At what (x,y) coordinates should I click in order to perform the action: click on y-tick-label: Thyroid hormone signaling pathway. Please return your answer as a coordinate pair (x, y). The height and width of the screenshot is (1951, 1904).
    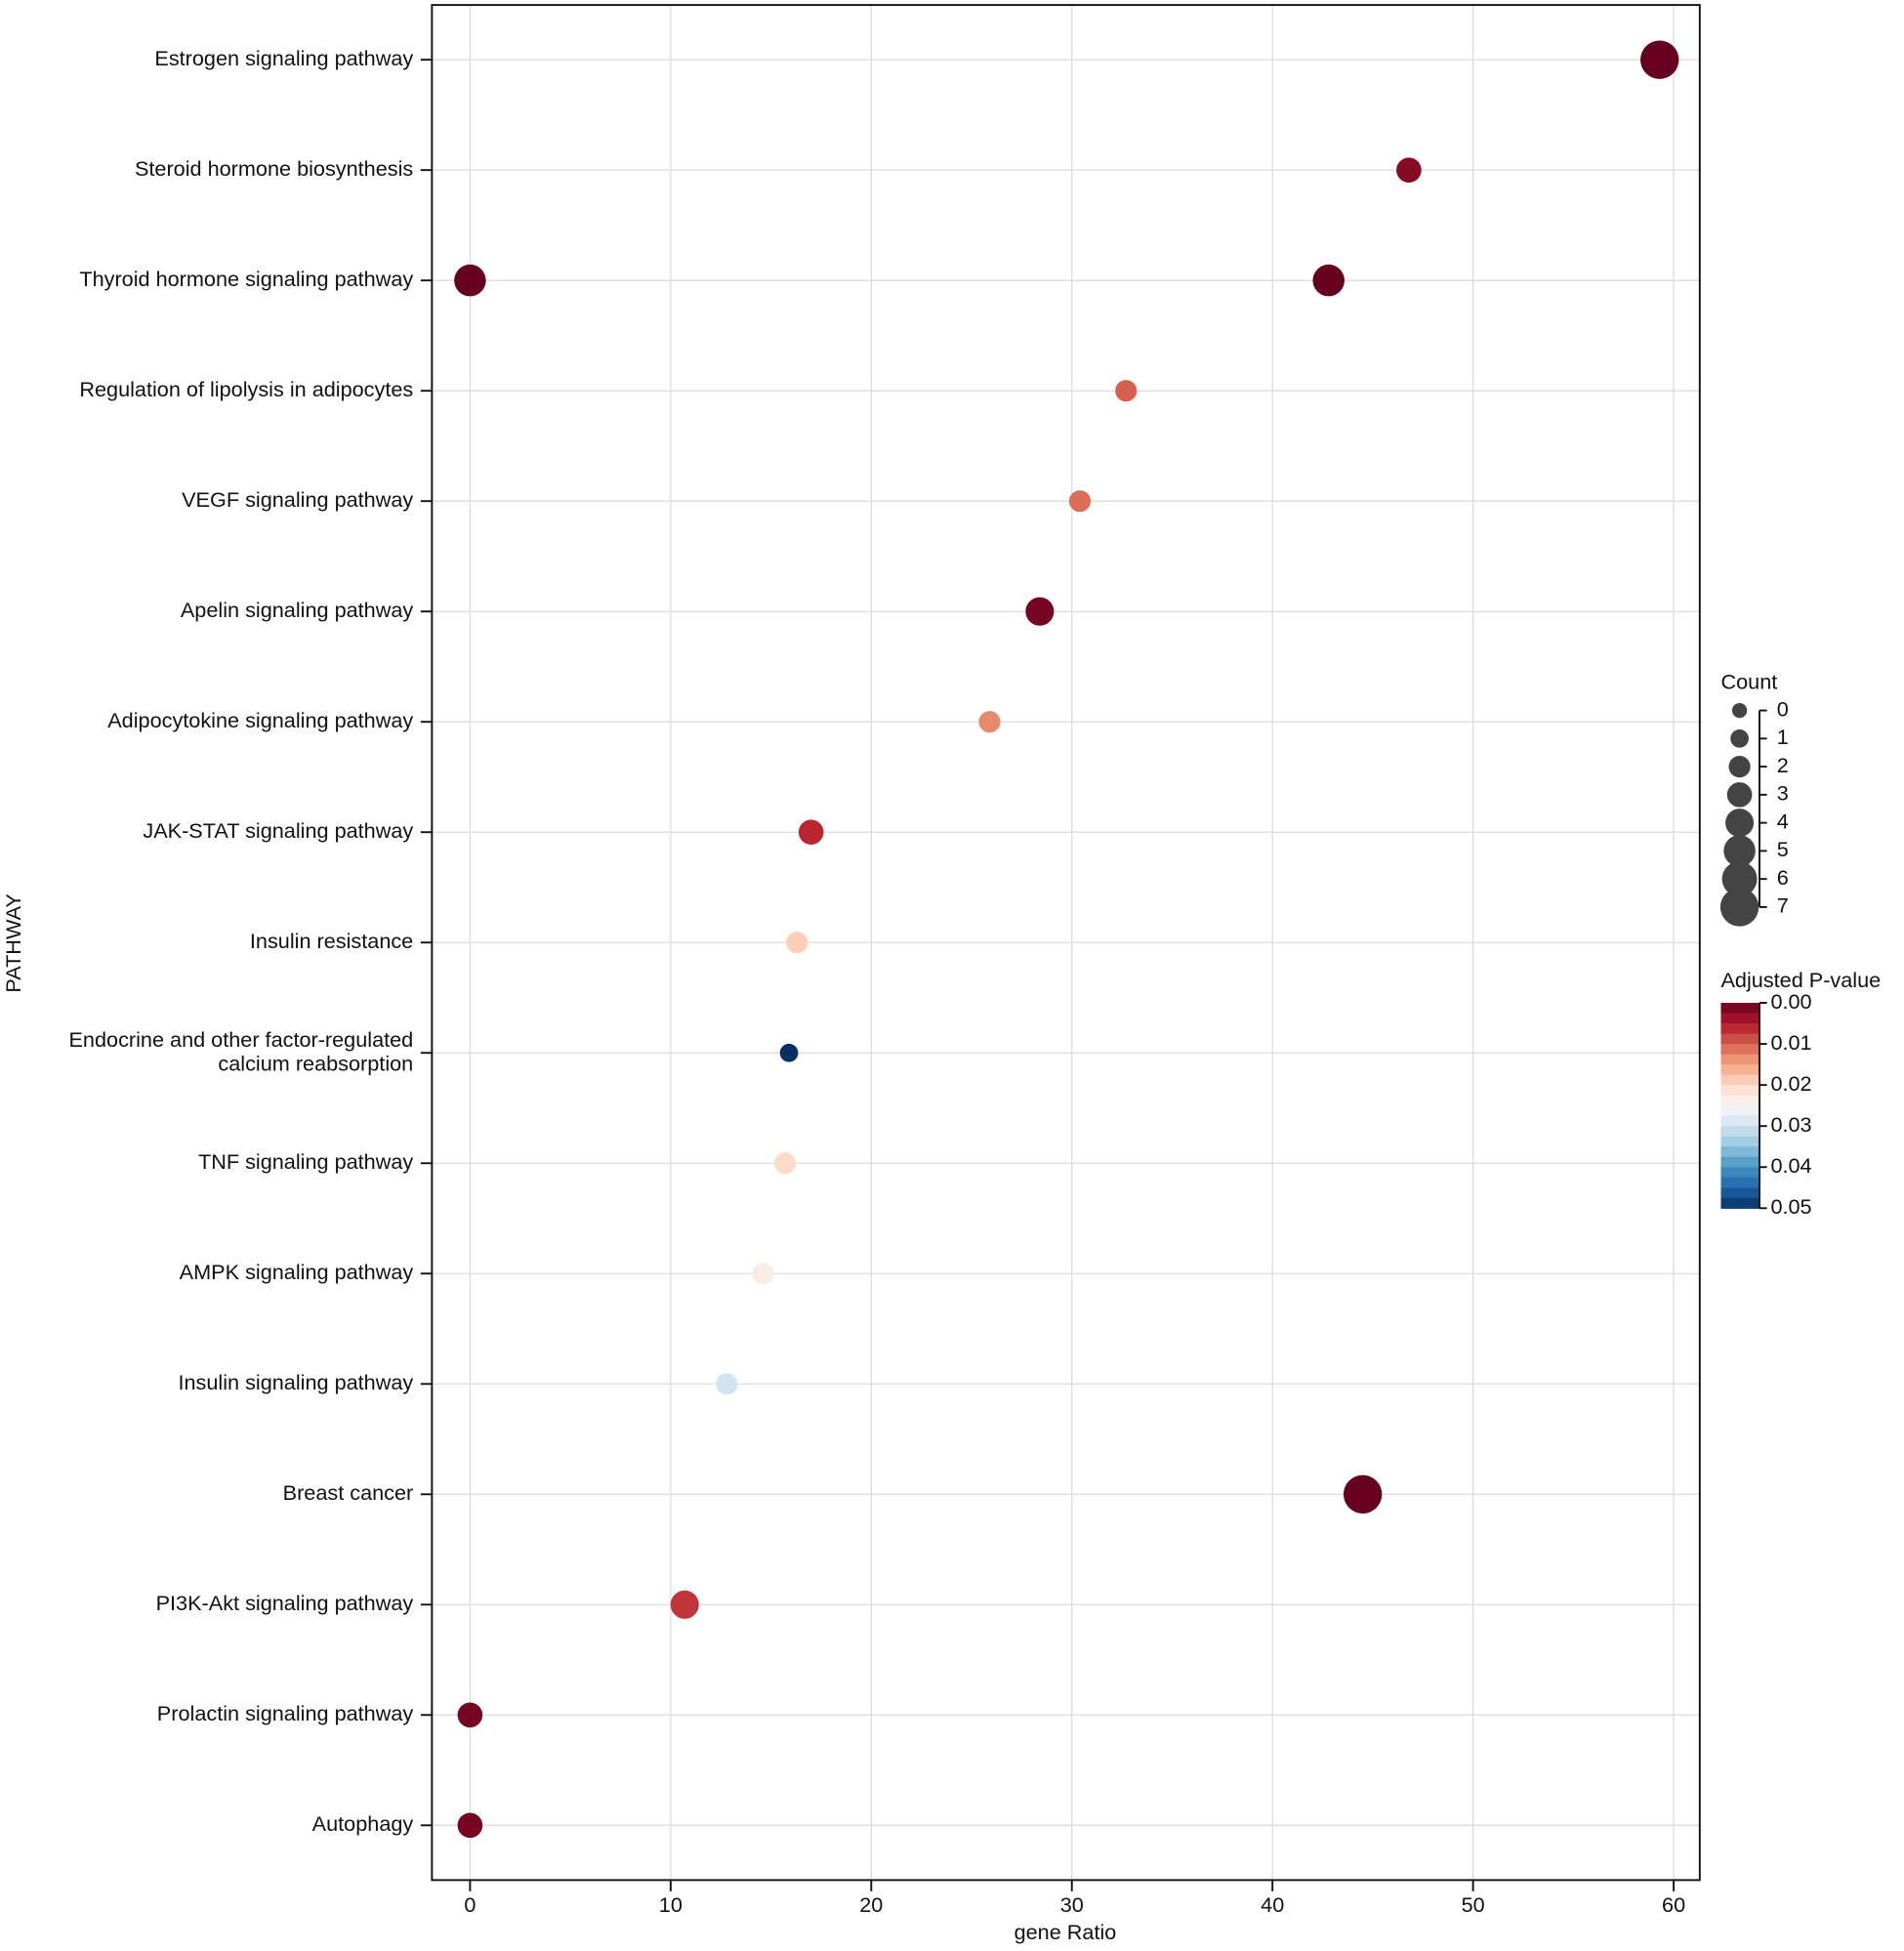
    Looking at the image, I should click on (246, 279).